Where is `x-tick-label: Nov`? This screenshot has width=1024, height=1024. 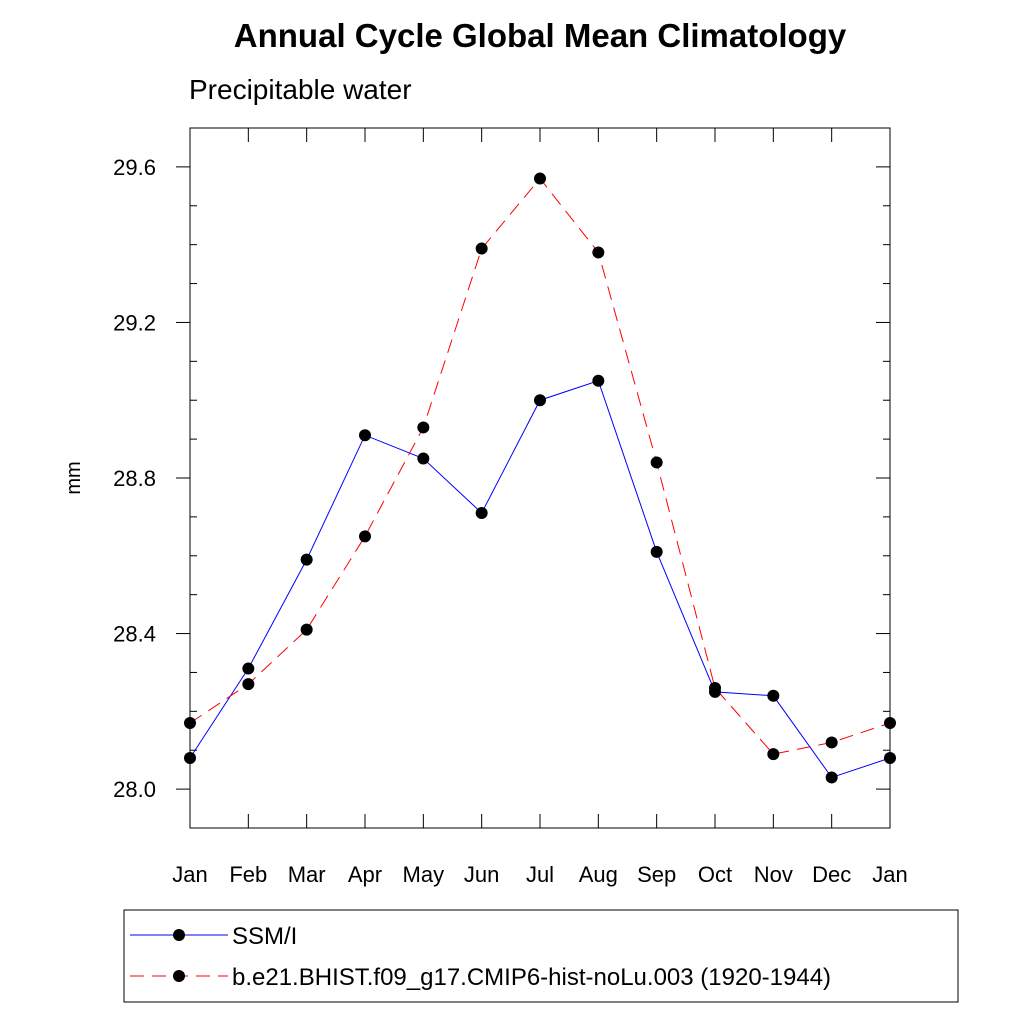 x-tick-label: Nov is located at coordinates (773, 874).